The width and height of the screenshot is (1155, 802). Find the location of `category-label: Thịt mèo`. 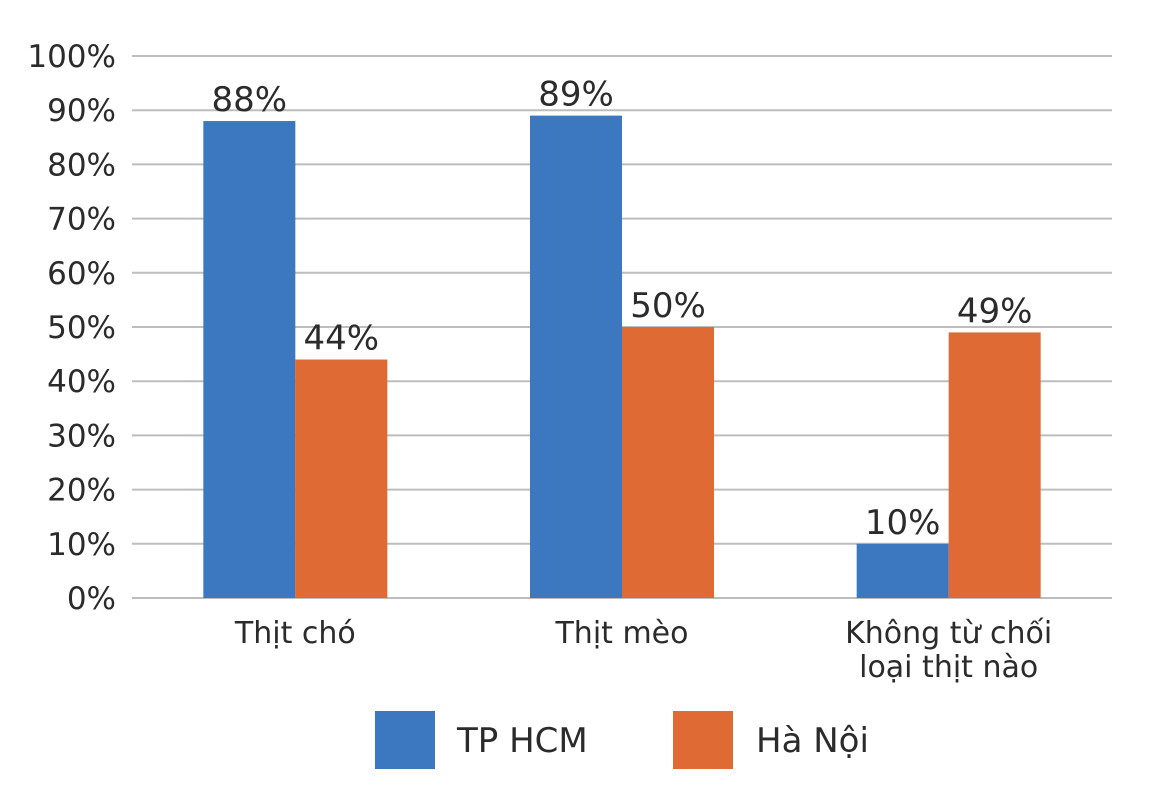

category-label: Thịt mèo is located at coordinates (621, 633).